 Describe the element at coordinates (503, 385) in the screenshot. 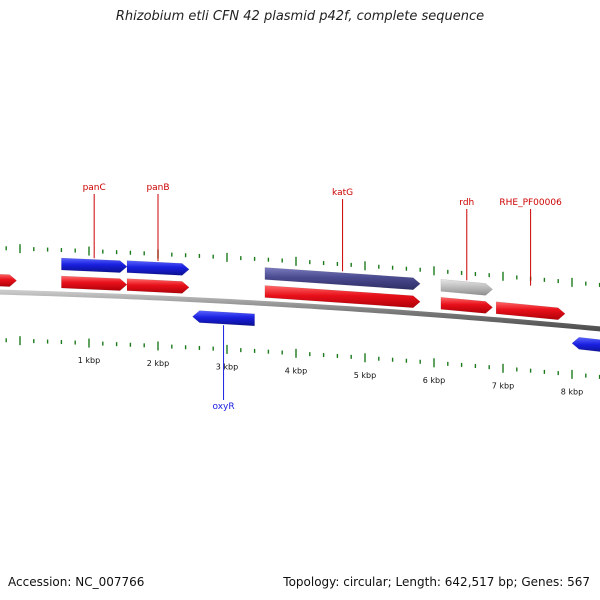

I see `scale-label: 7 kbp` at that location.